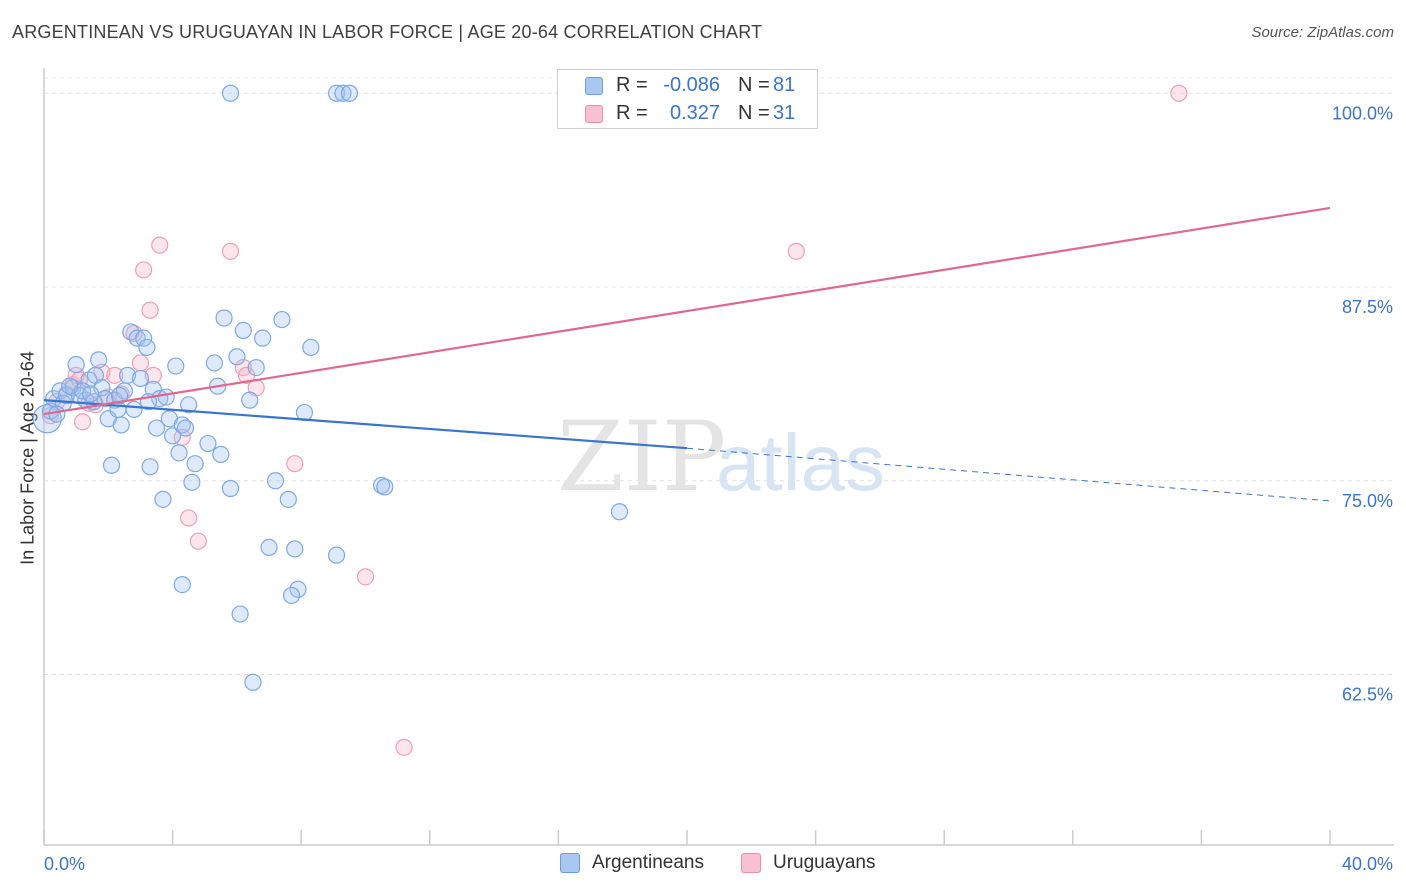  I want to click on legend-row-argentineans: R = -0.086 N = 81, so click(687, 86).